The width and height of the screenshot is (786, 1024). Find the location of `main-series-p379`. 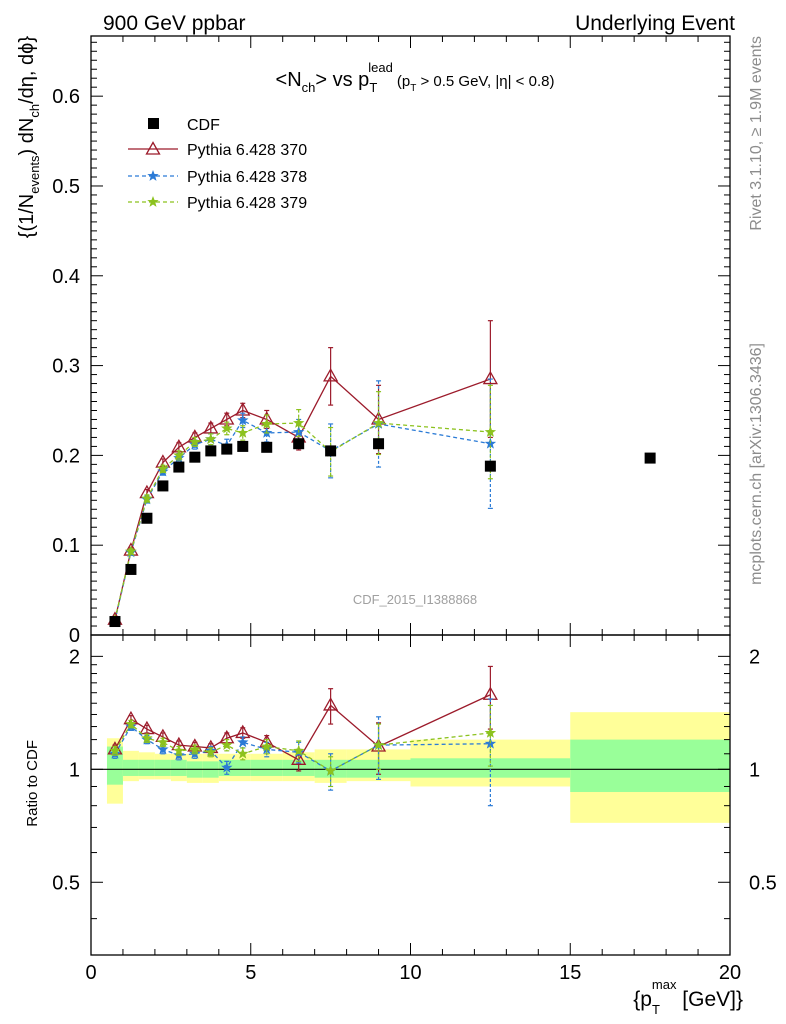

main-series-p379 is located at coordinates (303, 504).